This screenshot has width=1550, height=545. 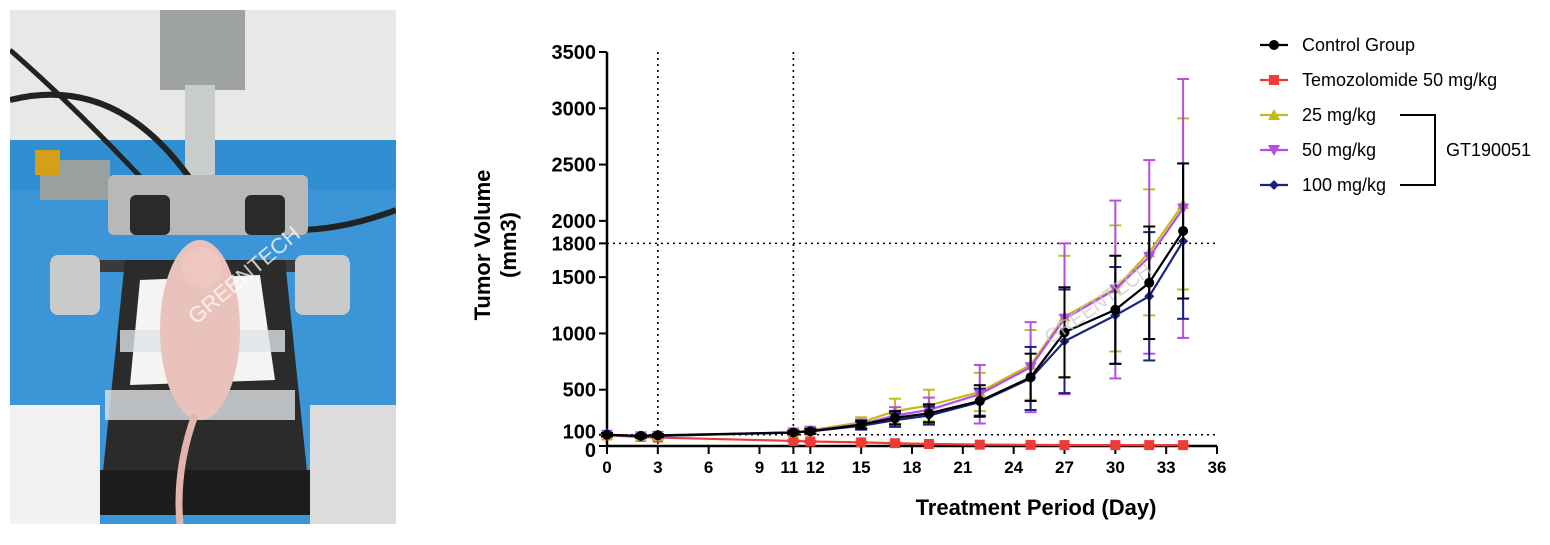 I want to click on legend-item: Control Group, so click(x=1337, y=45).